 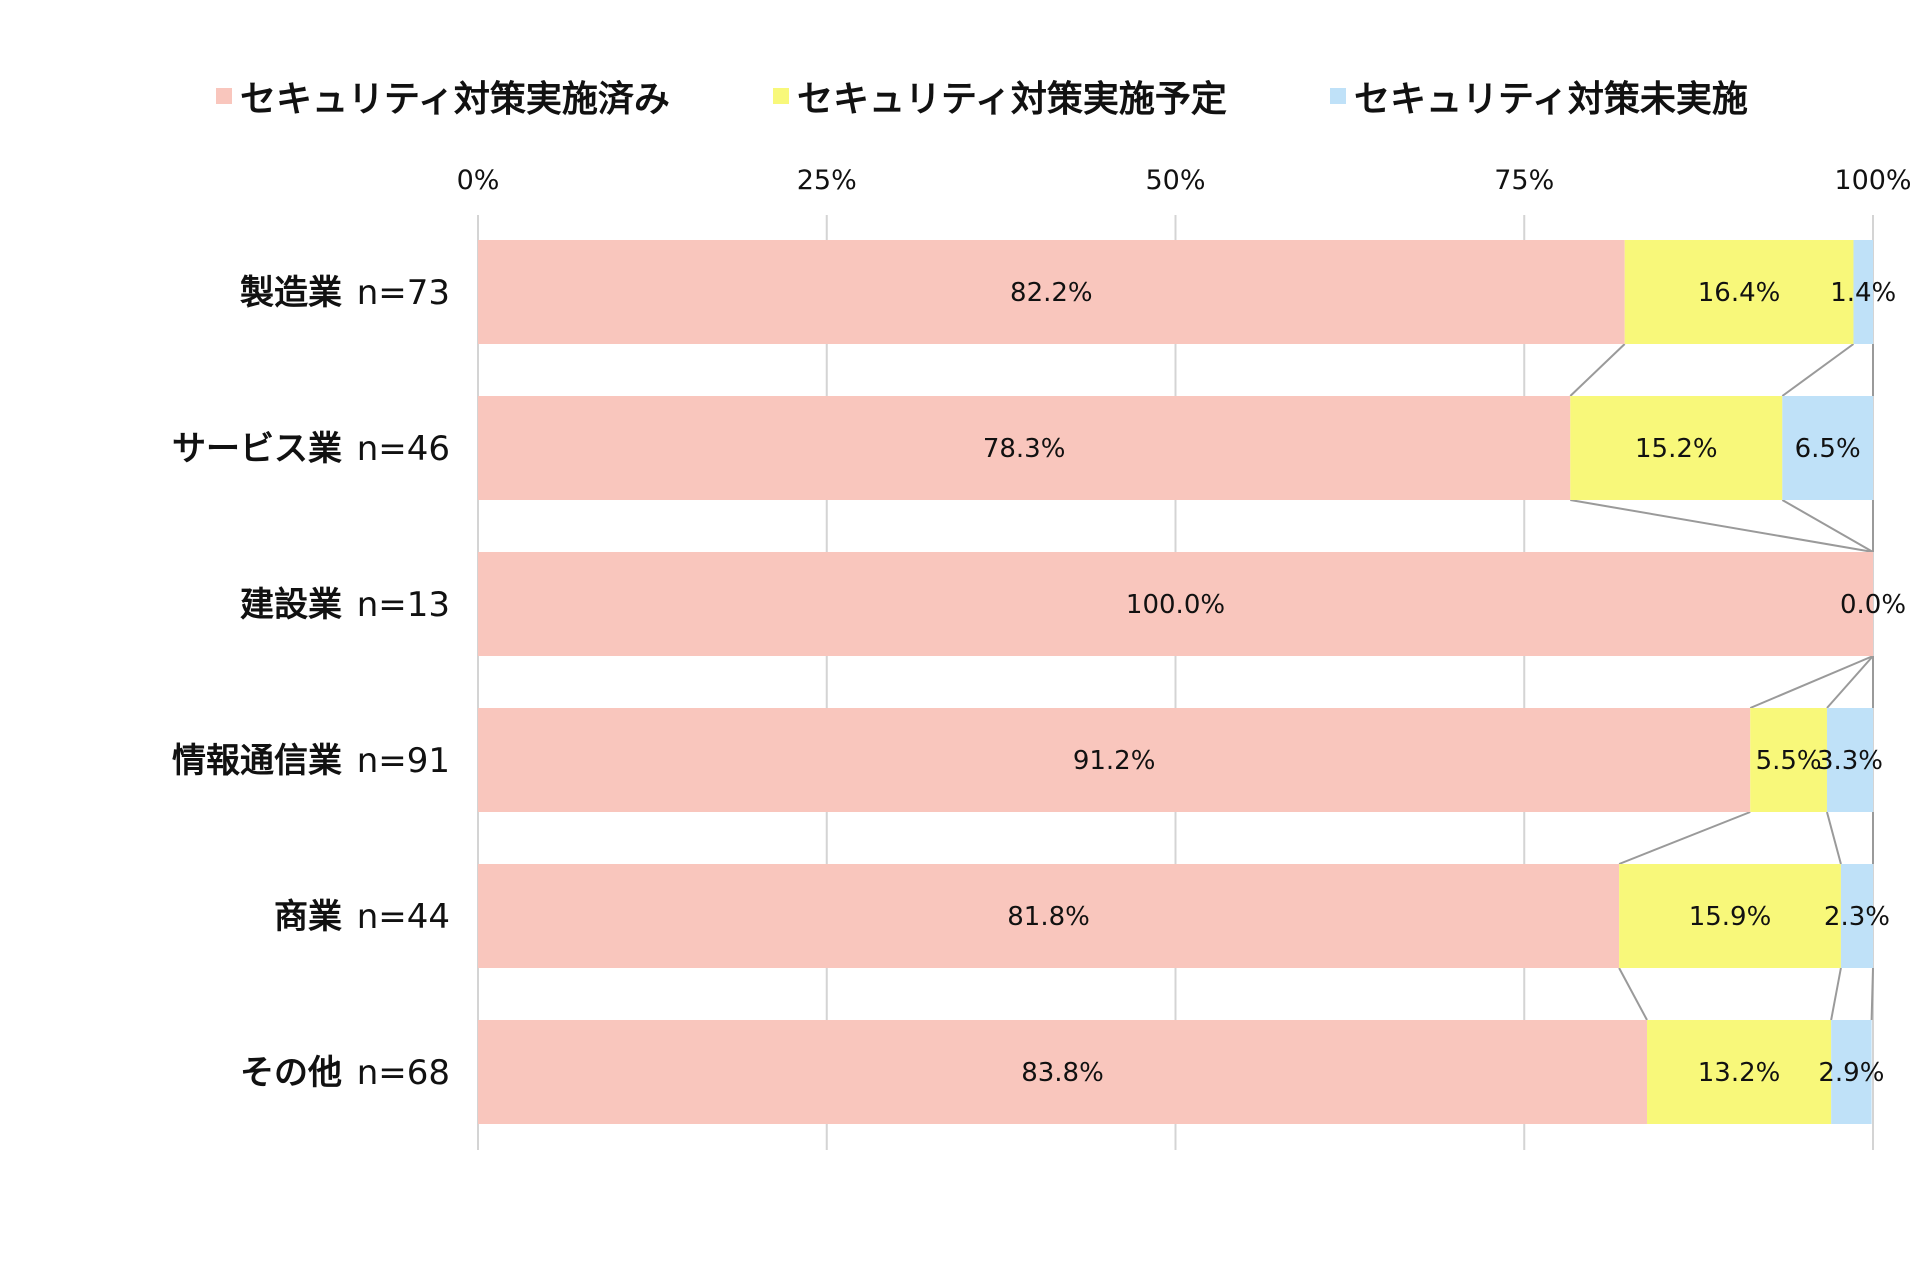 I want to click on data-label: 2.9%, so click(x=1851, y=1073).